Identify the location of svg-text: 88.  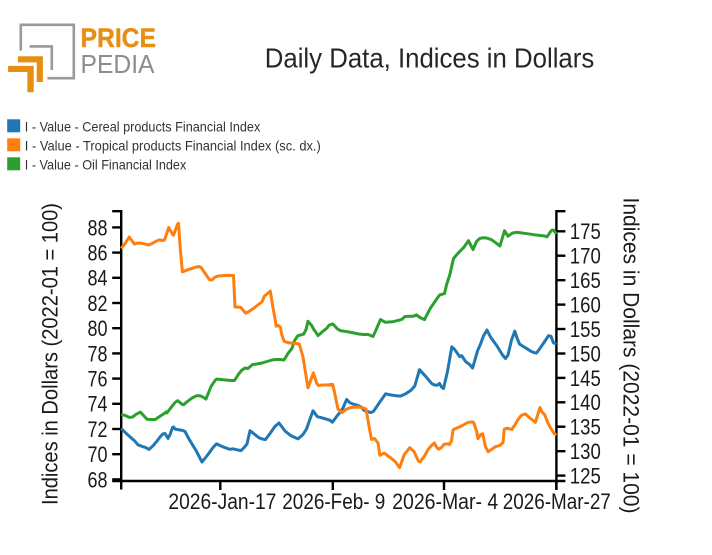
(98, 227).